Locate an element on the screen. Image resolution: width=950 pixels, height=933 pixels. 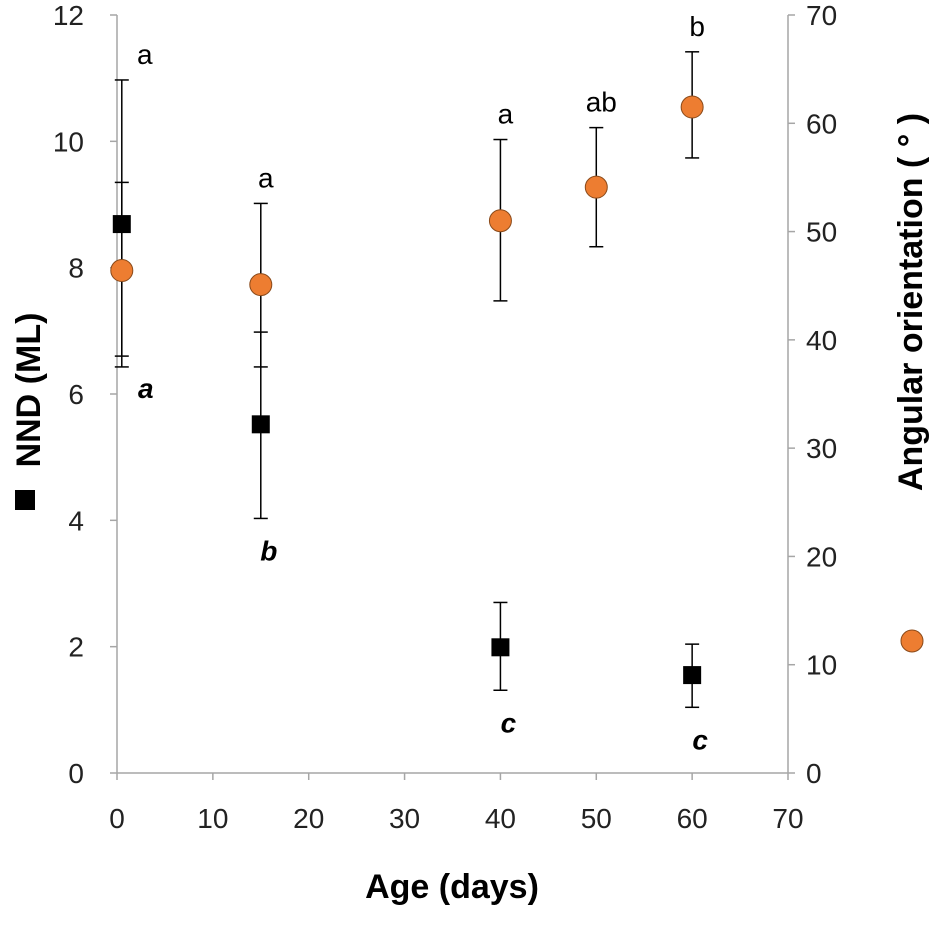
nnd-significance-label: b is located at coordinates (268, 550).